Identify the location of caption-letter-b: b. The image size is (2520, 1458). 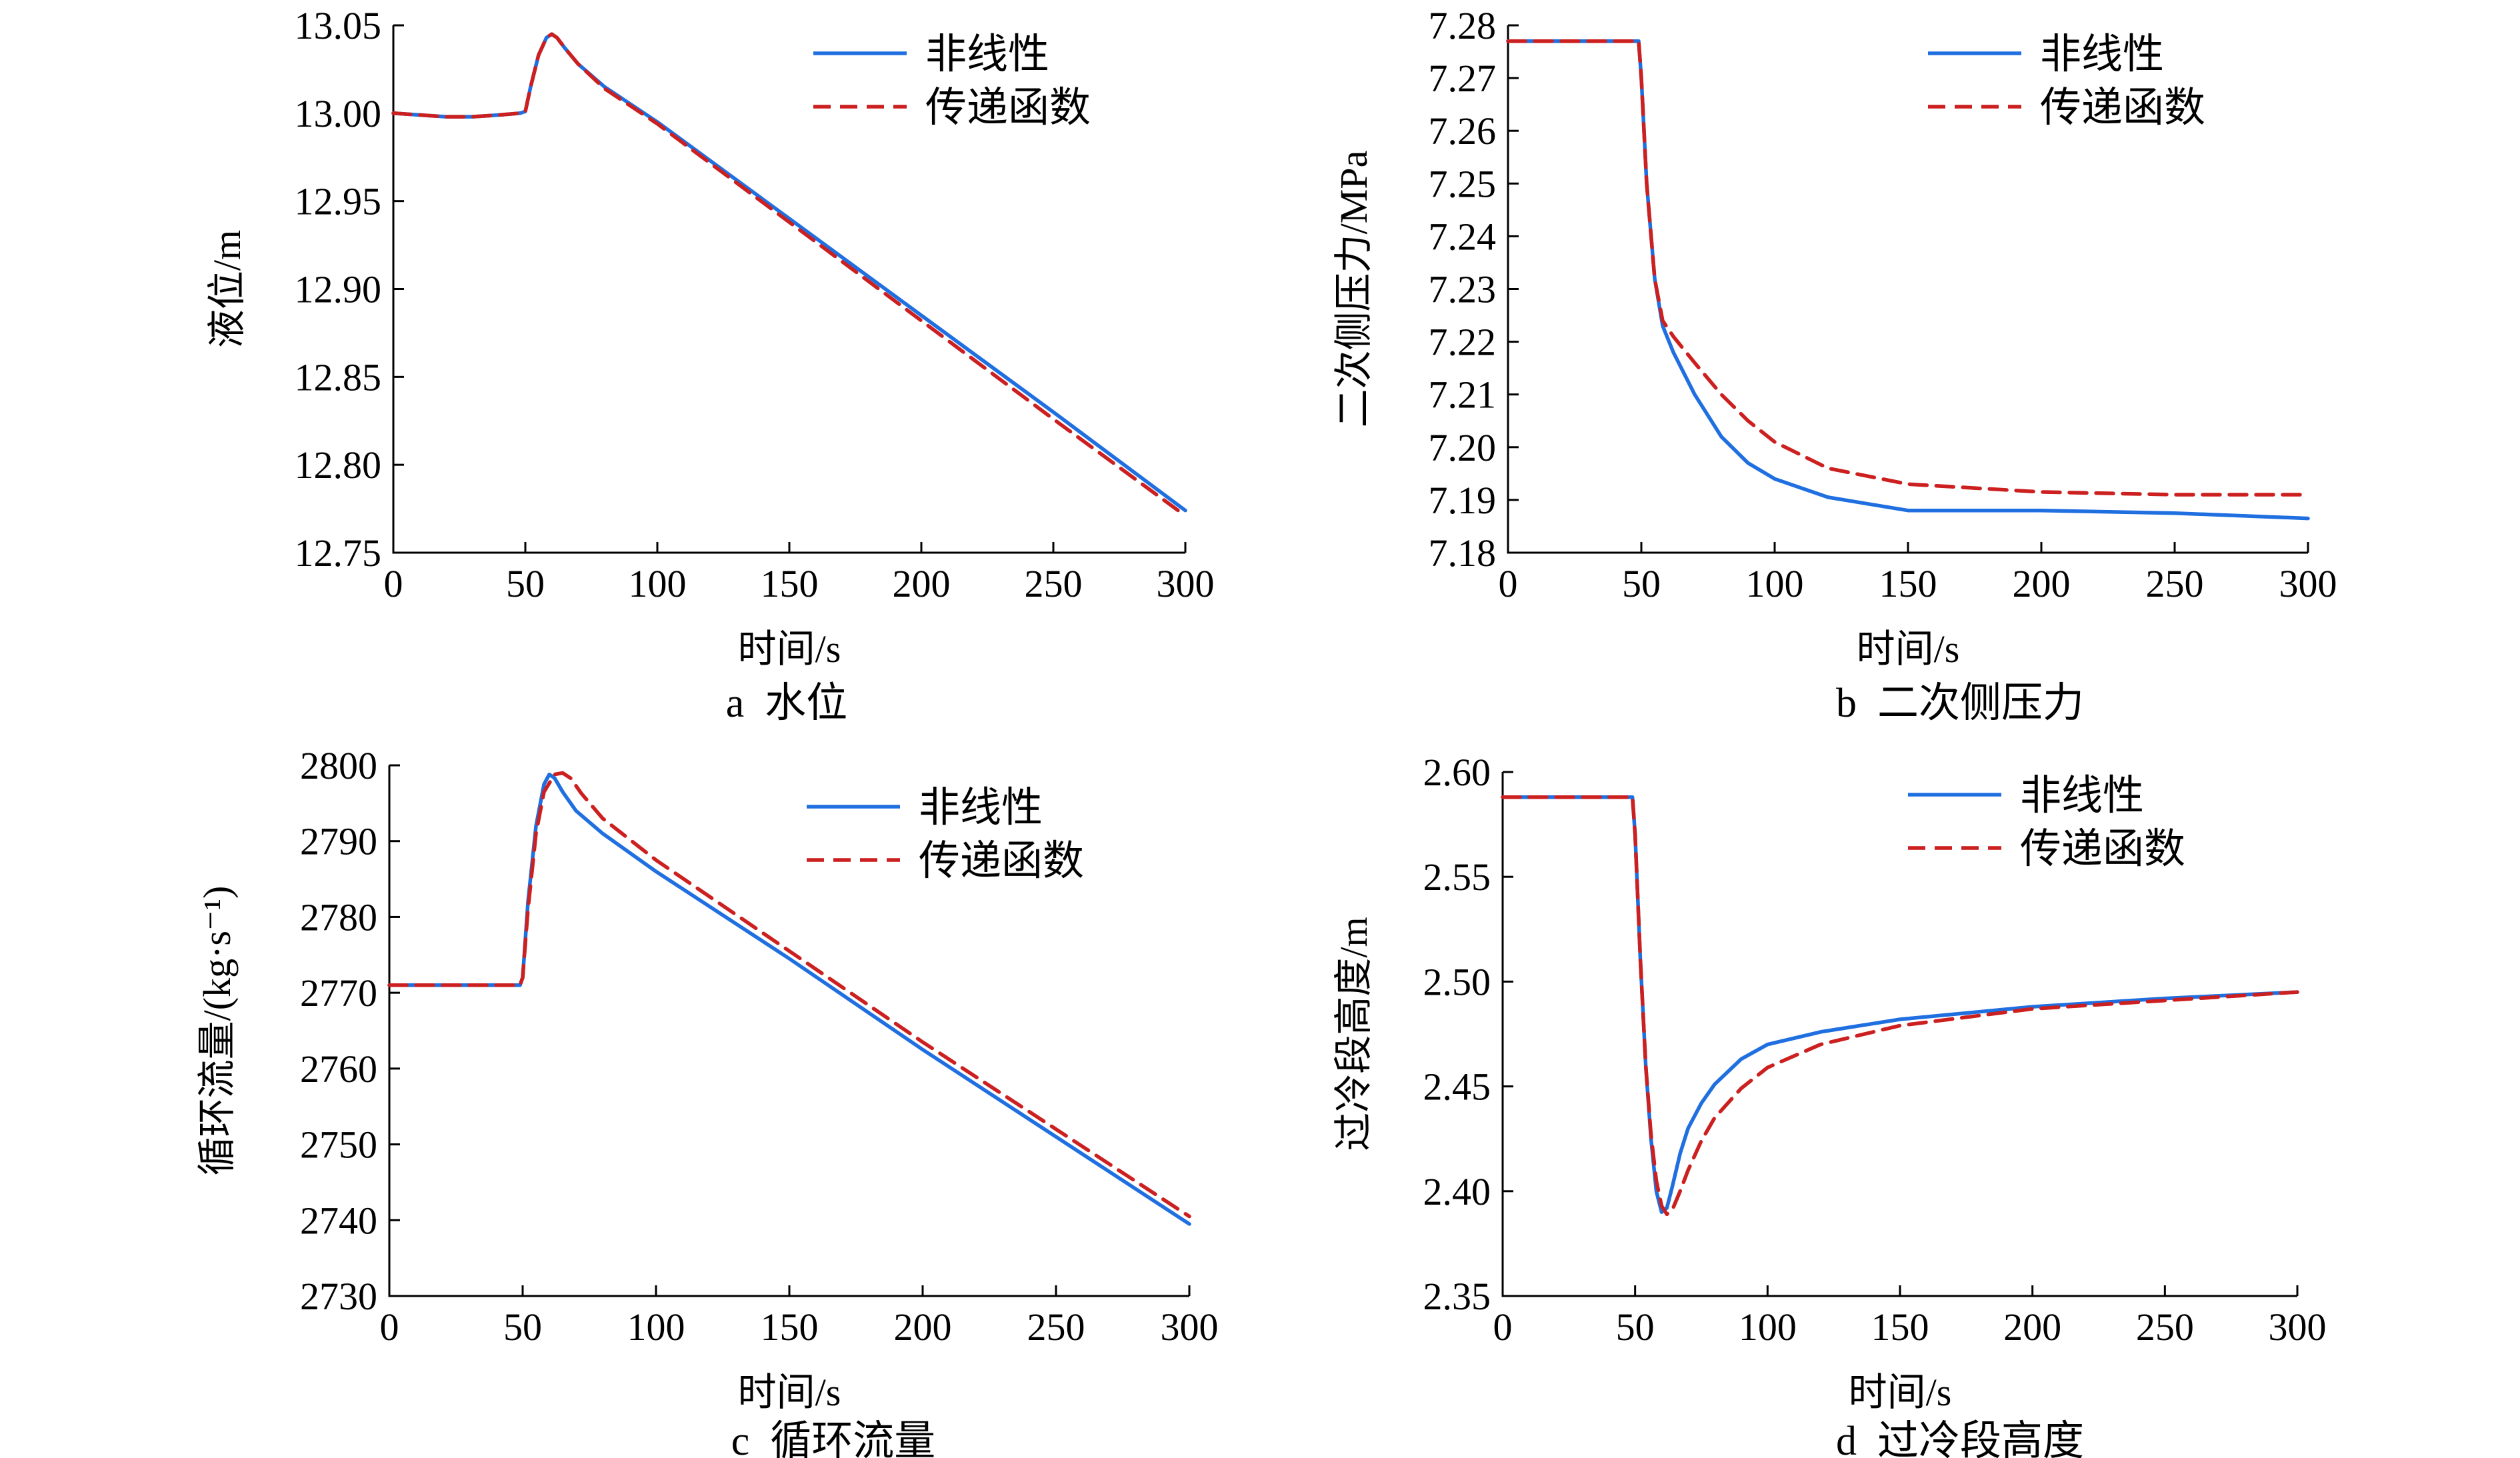
(1856, 703).